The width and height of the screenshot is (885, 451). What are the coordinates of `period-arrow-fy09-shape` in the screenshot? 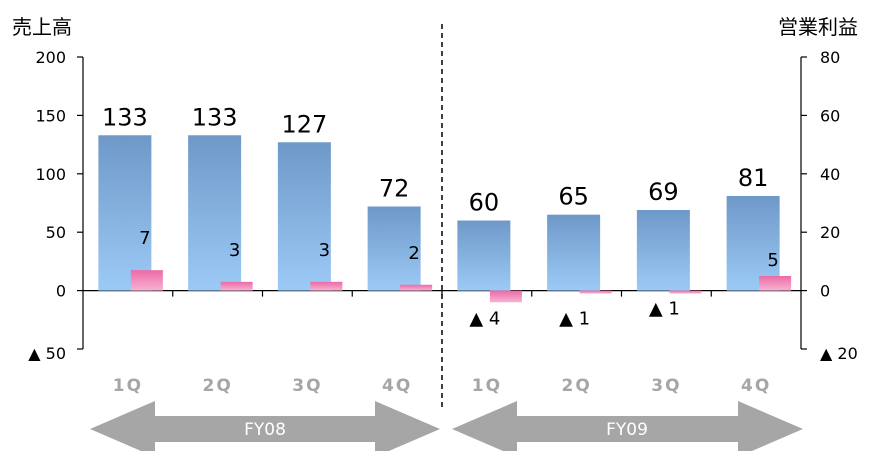 It's located at (627, 426).